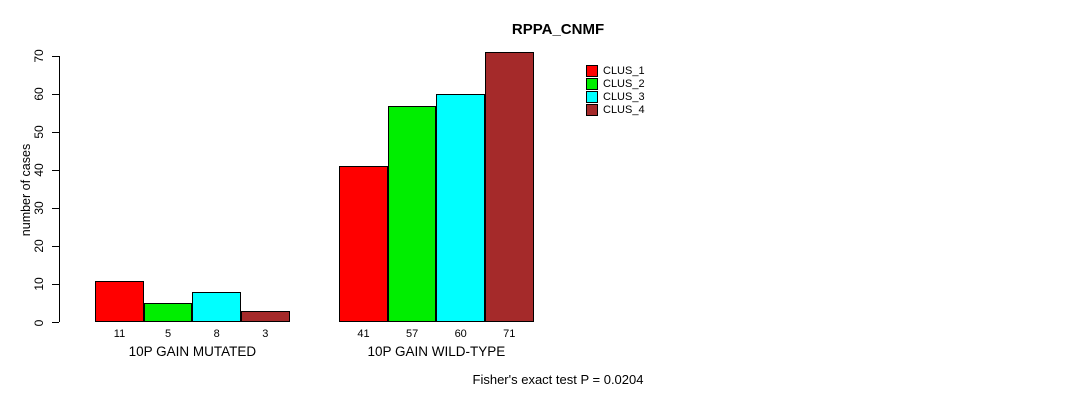  I want to click on legend-item-clus_2: CLUS_2, so click(615, 83).